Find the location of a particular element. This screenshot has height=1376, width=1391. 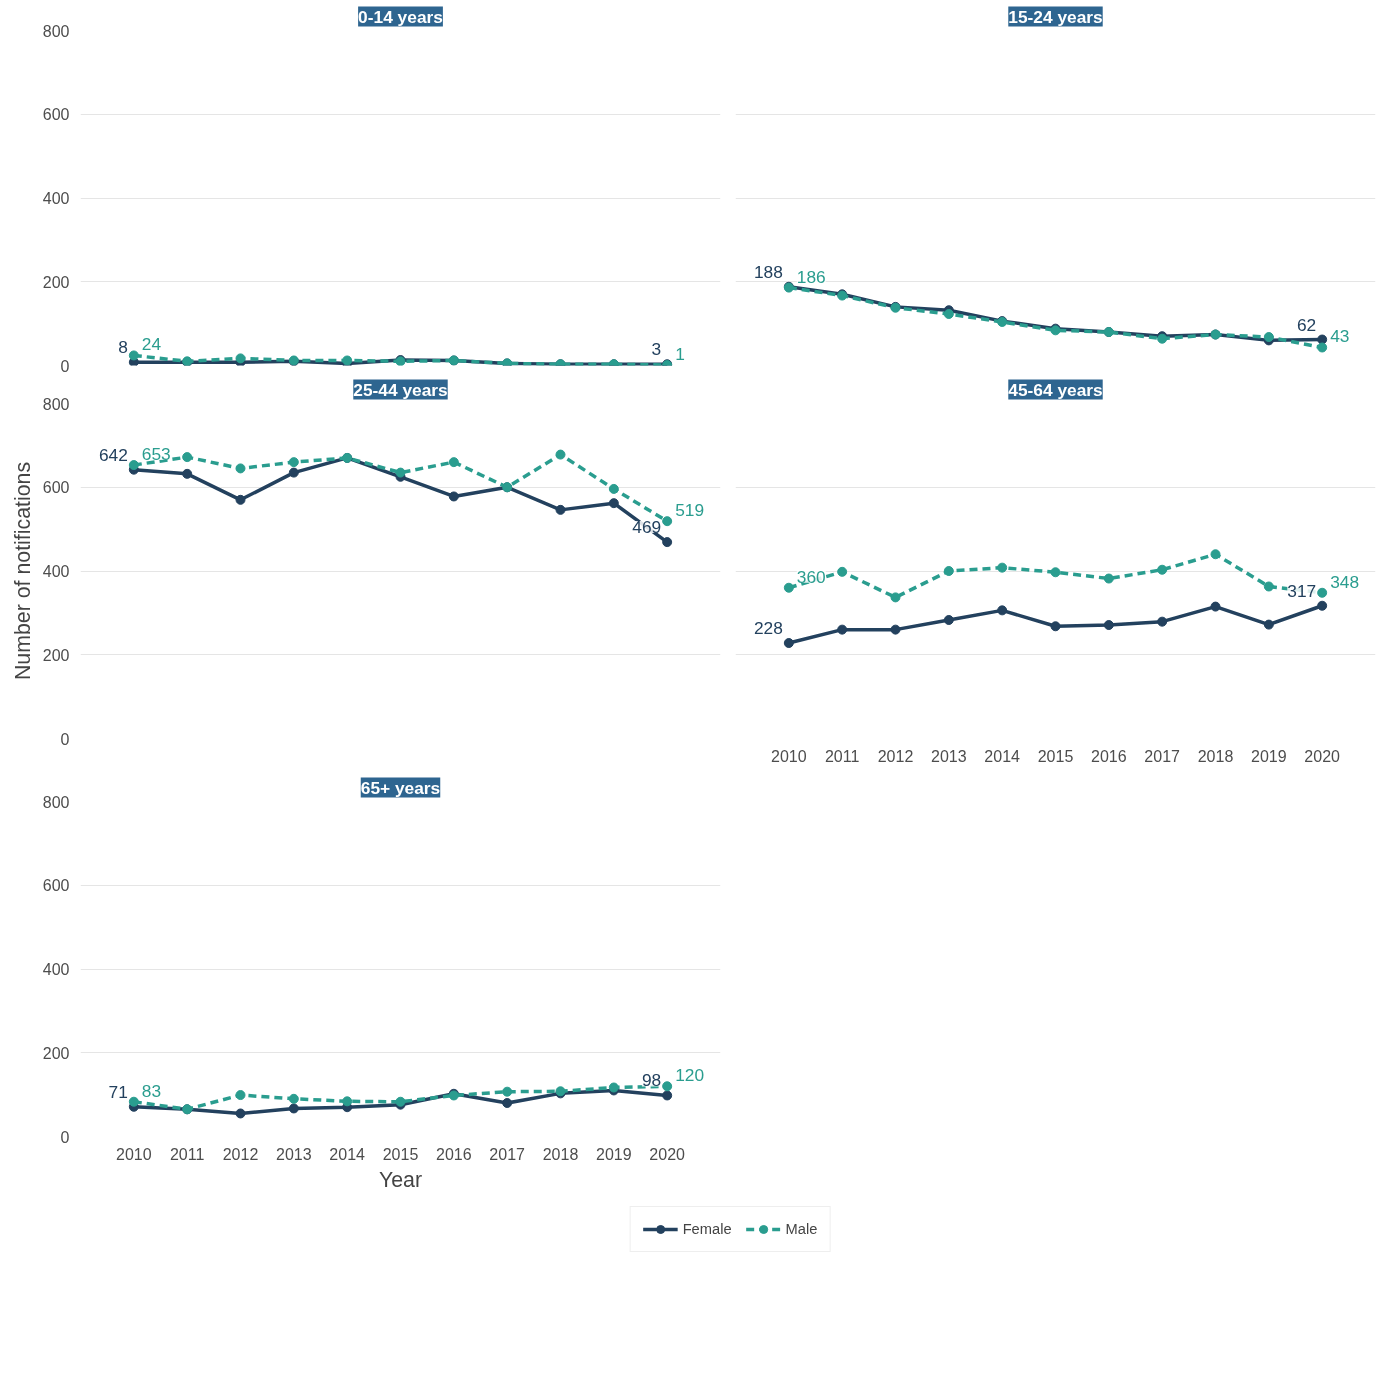

data-label: 98 is located at coordinates (651, 1080).